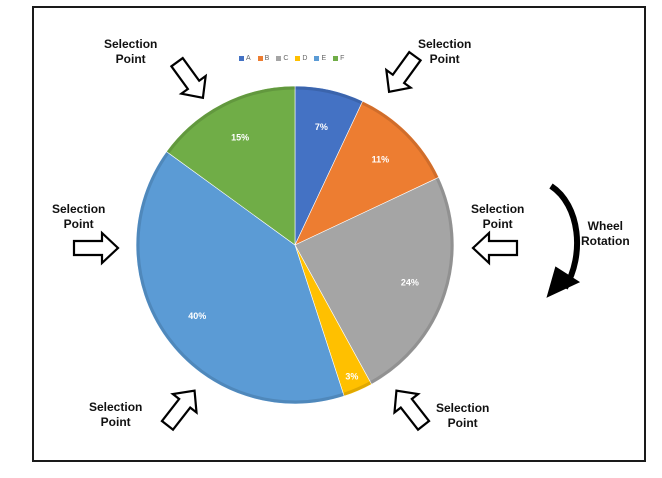 Image resolution: width=662 pixels, height=478 pixels. Describe the element at coordinates (96, 248) in the screenshot. I see `arrow-left-icon` at that location.